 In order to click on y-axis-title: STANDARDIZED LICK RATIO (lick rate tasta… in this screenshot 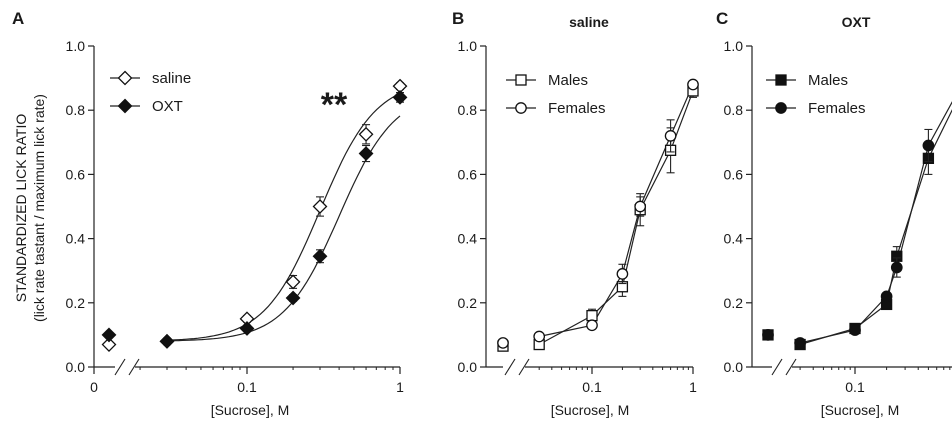, I will do `click(30, 208)`.